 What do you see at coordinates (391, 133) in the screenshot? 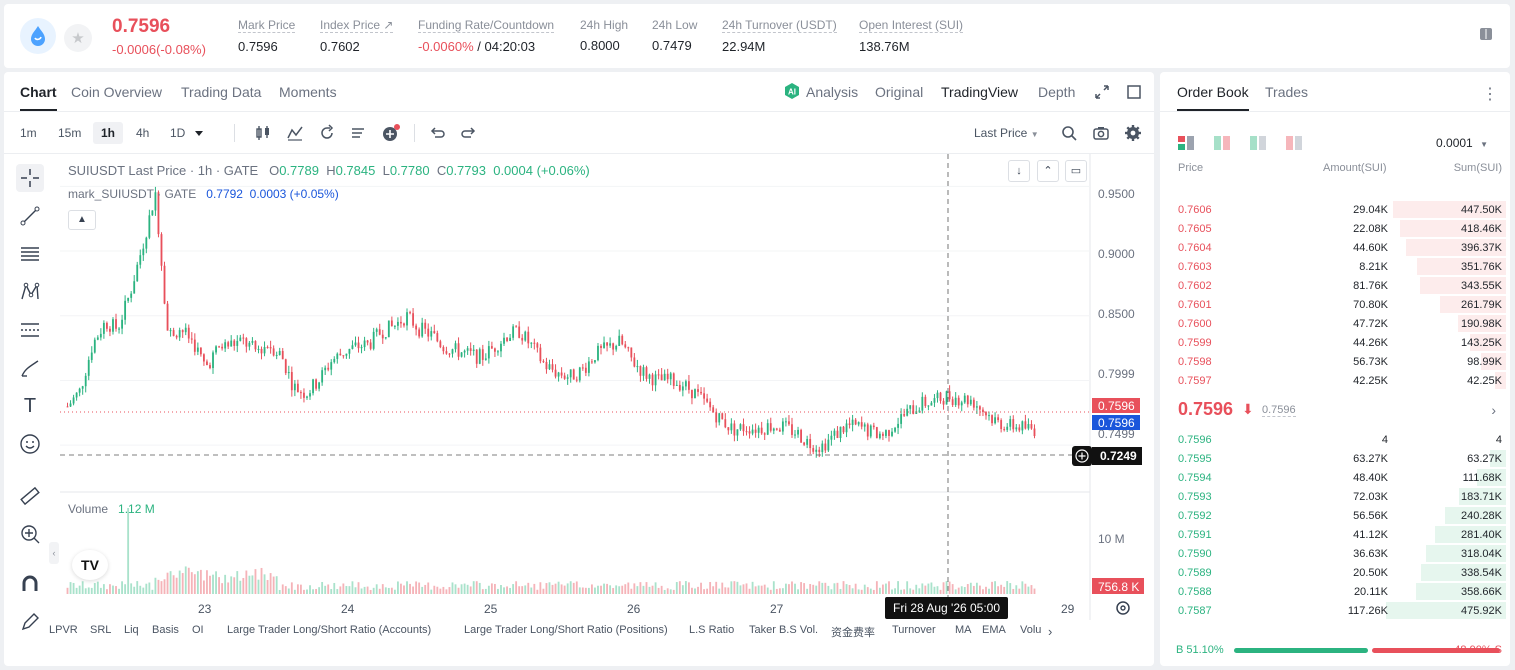
I see `add-indicator-icon` at bounding box center [391, 133].